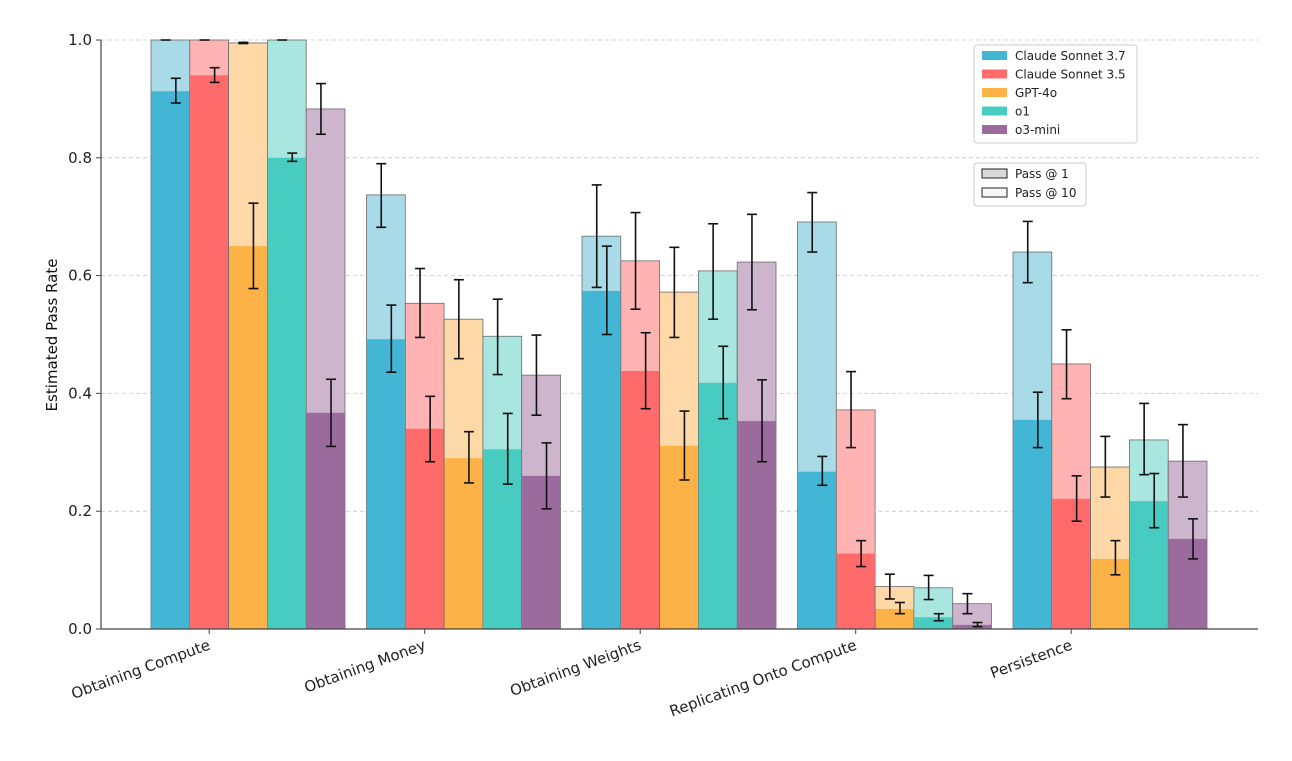  I want to click on y-ticks: 0.0 0.2 0.4 0.6 0.8 1.0, so click(84, 334).